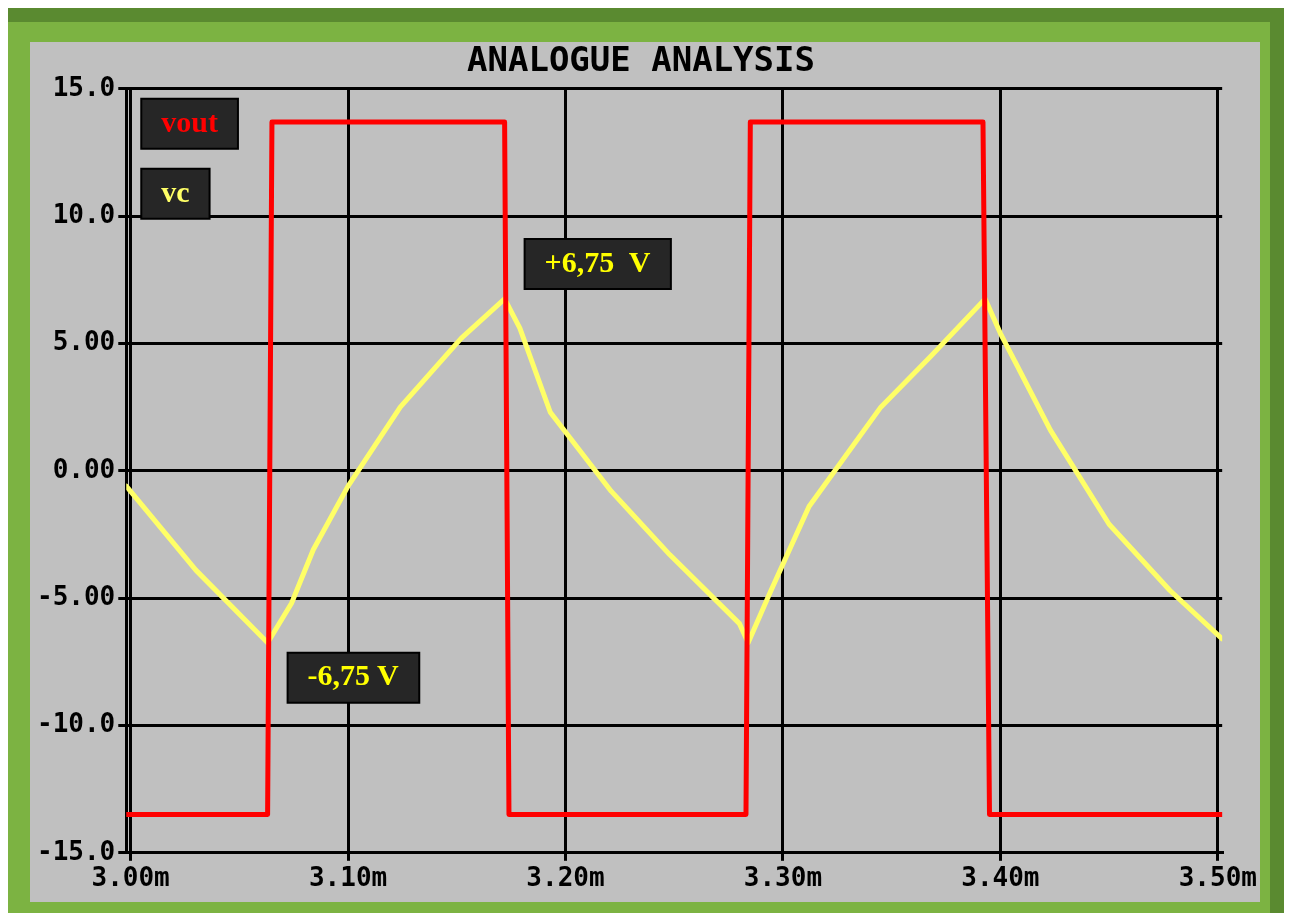 Image resolution: width=1292 pixels, height=921 pixels. Describe the element at coordinates (84, 213) in the screenshot. I see `y-tick-label: 10.0` at that location.